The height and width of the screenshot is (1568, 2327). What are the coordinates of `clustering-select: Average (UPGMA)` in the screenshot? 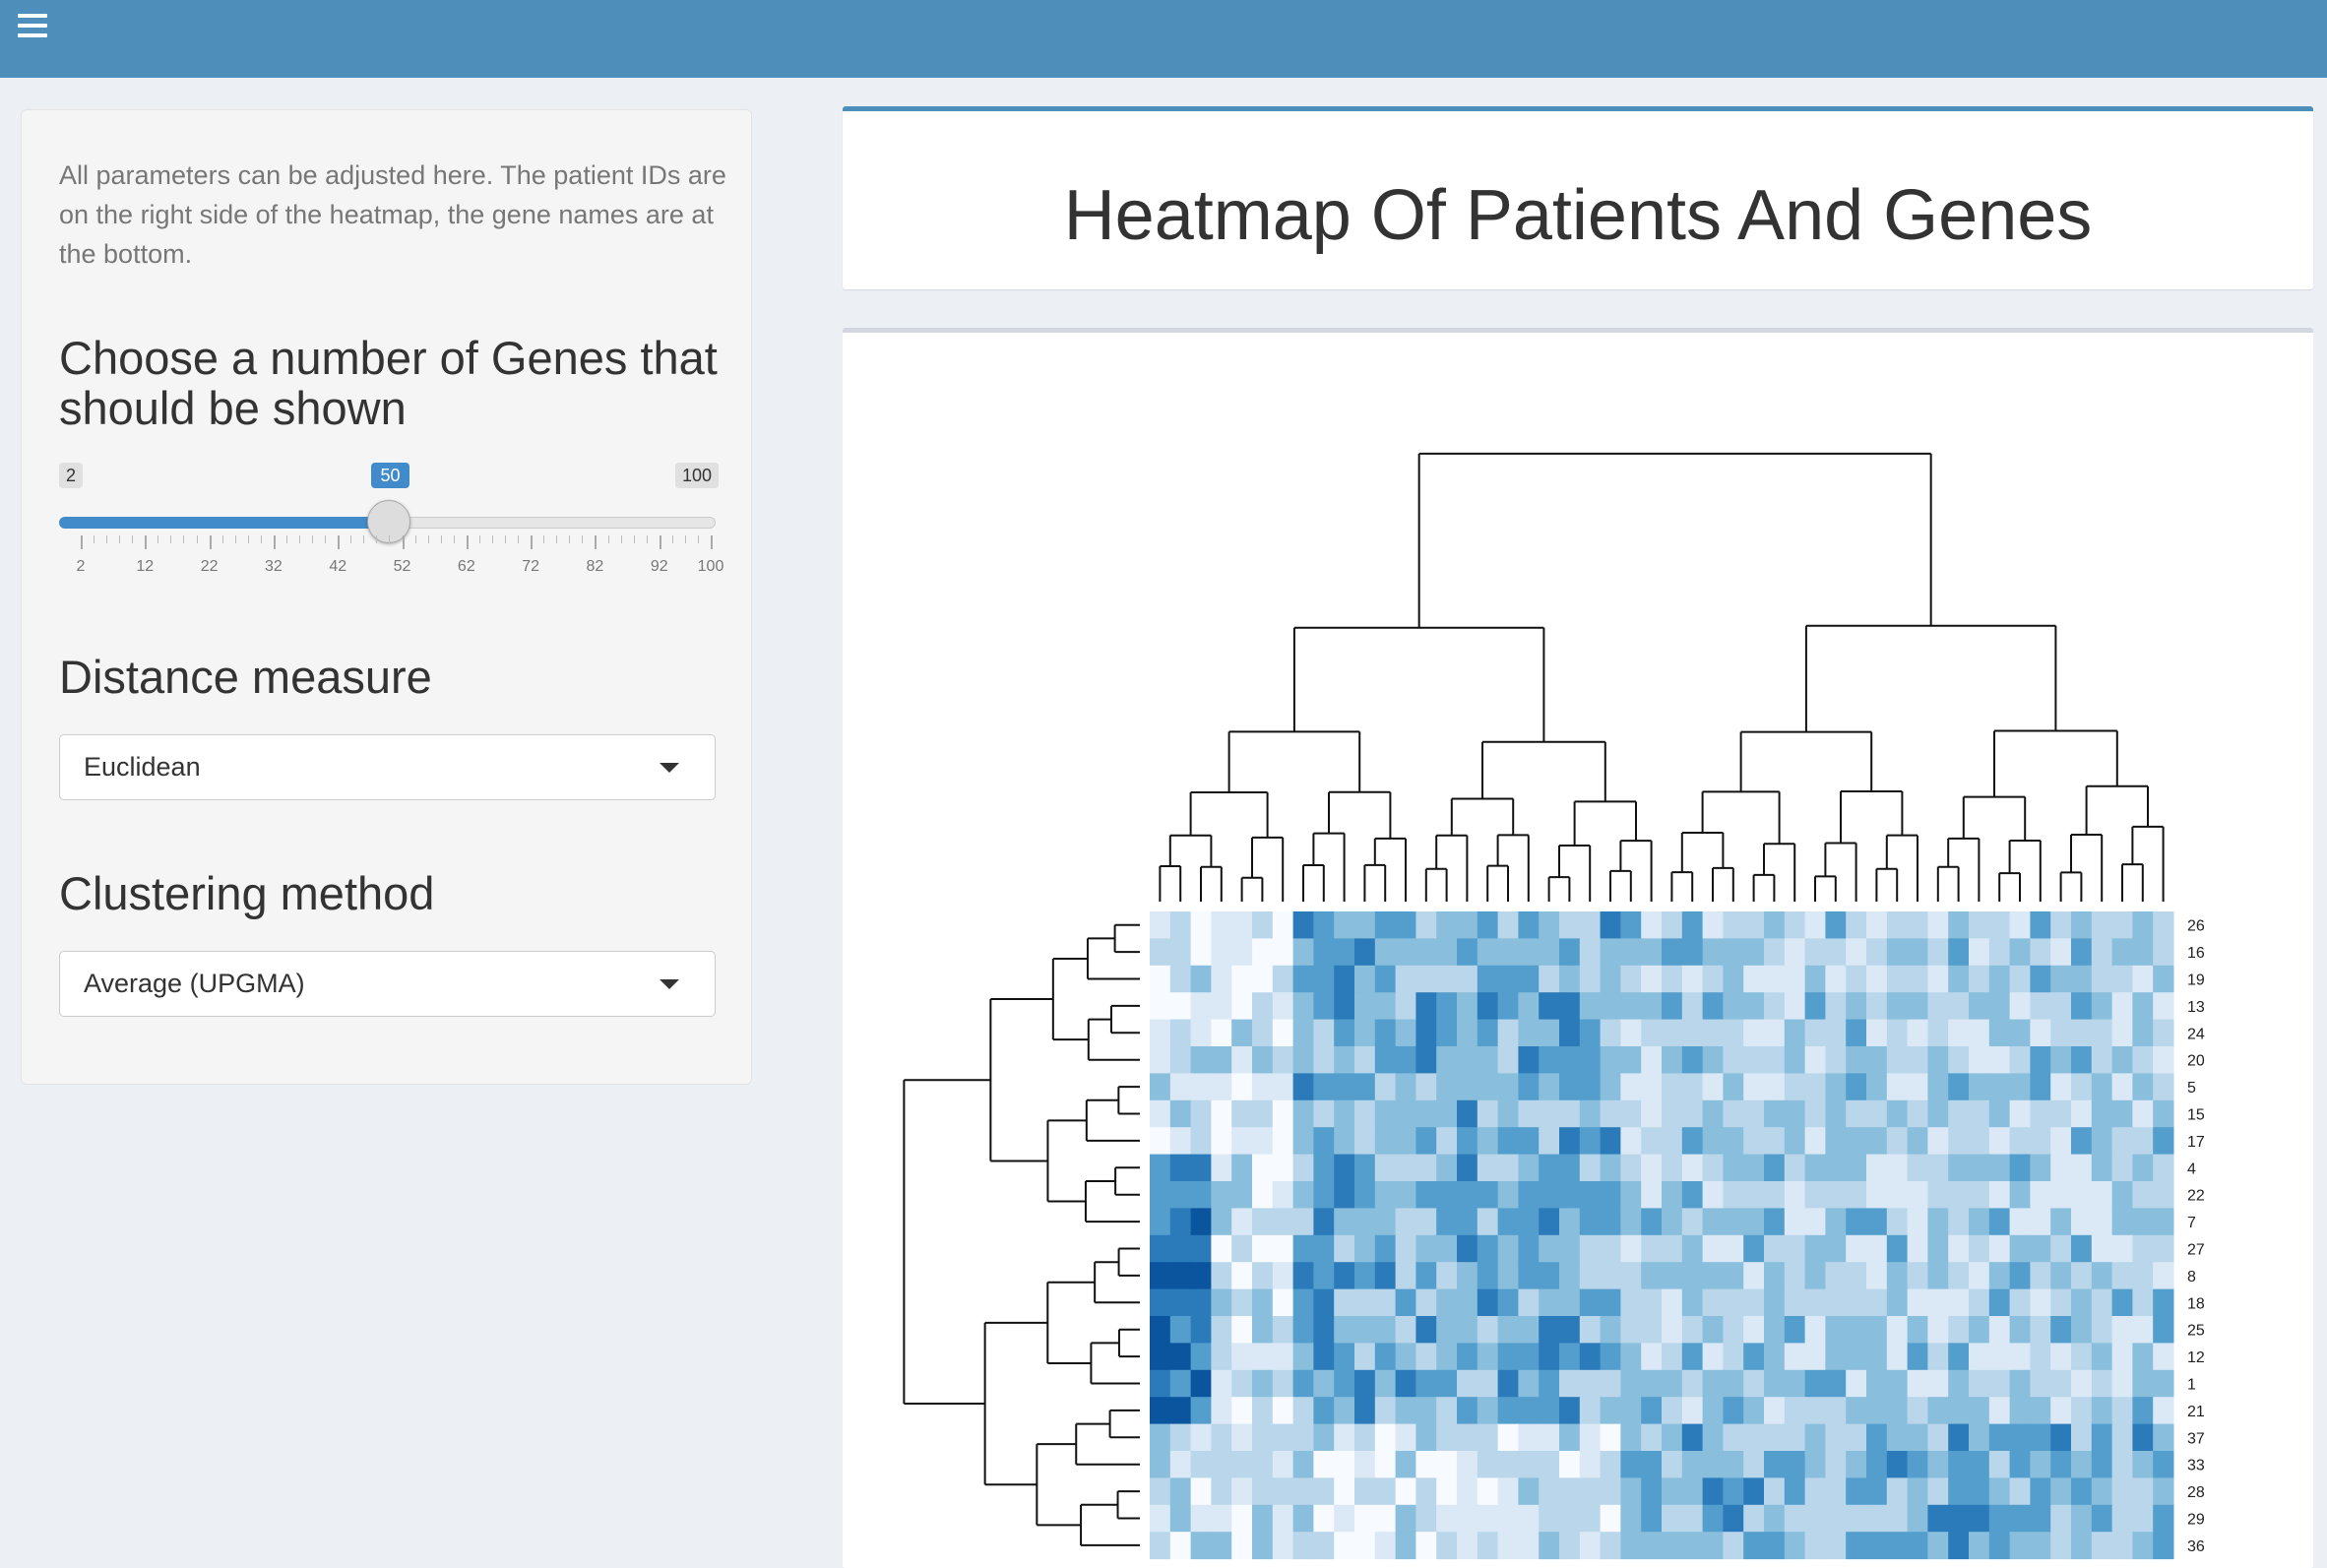 It's located at (387, 984).